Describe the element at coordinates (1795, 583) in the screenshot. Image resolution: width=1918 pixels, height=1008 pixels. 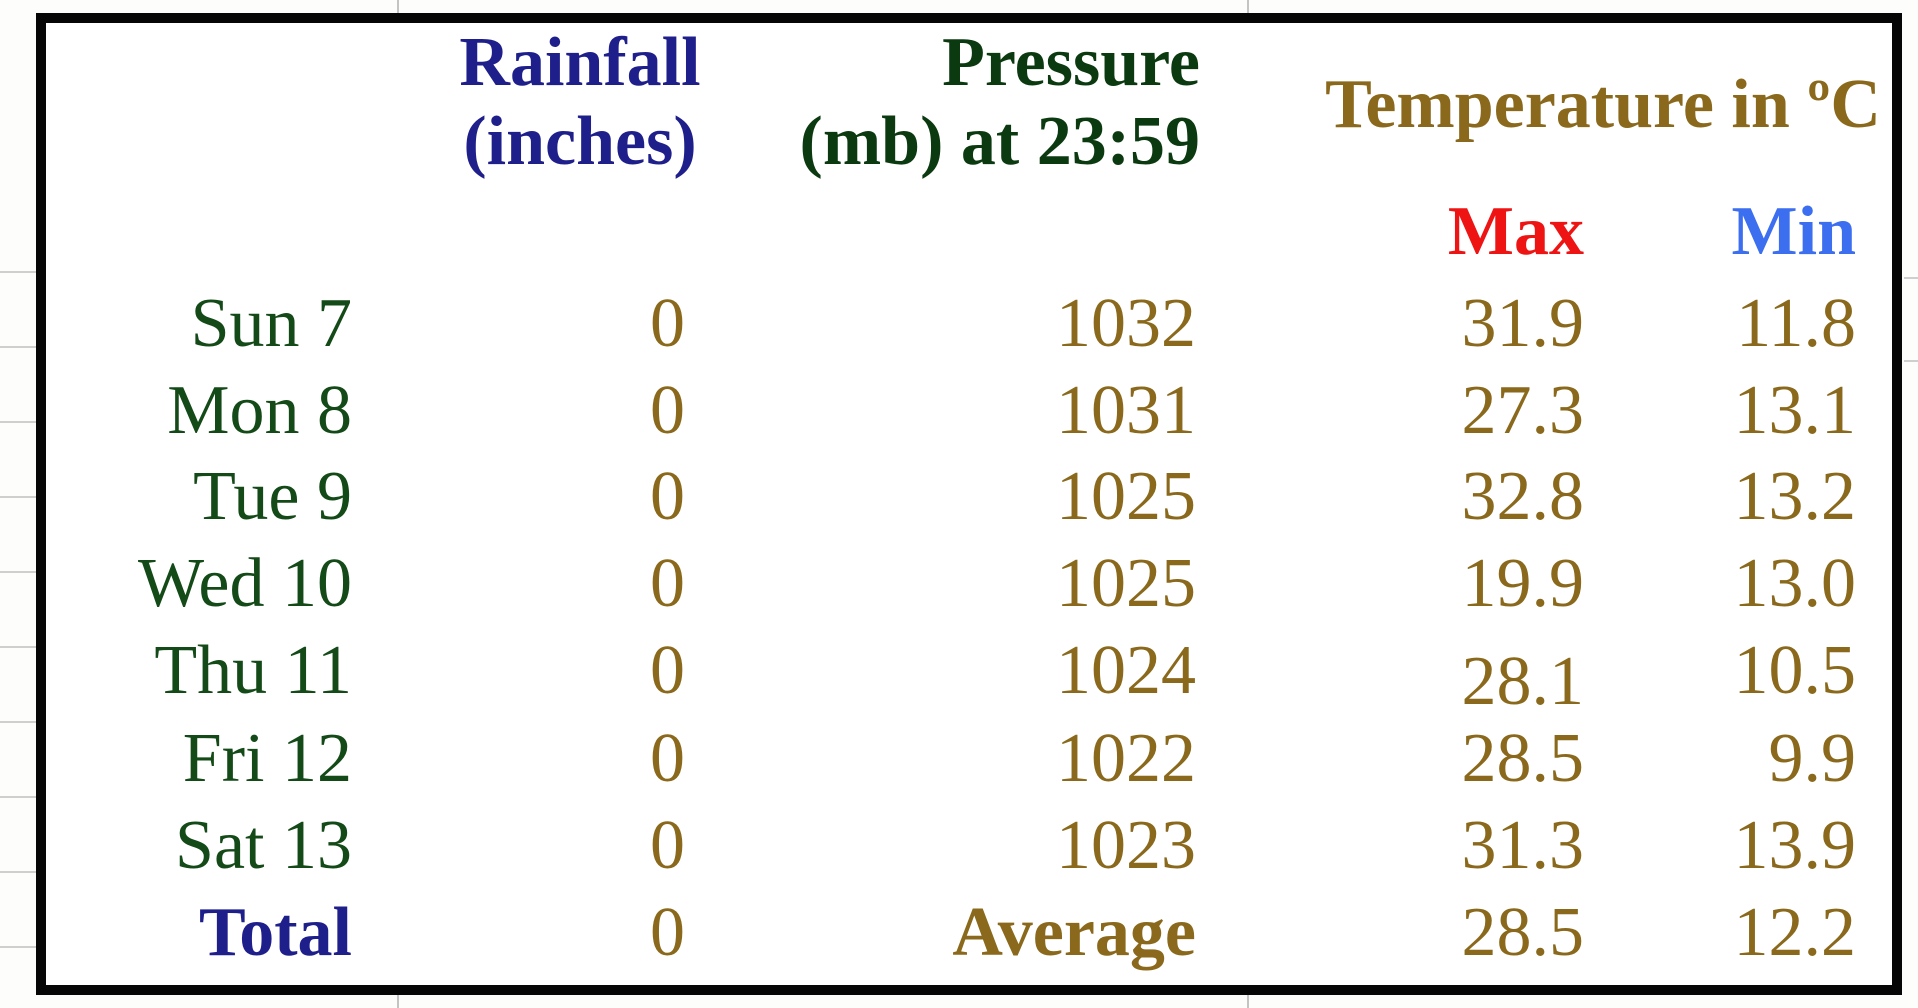
I see `temp-min-value: 13.0` at that location.